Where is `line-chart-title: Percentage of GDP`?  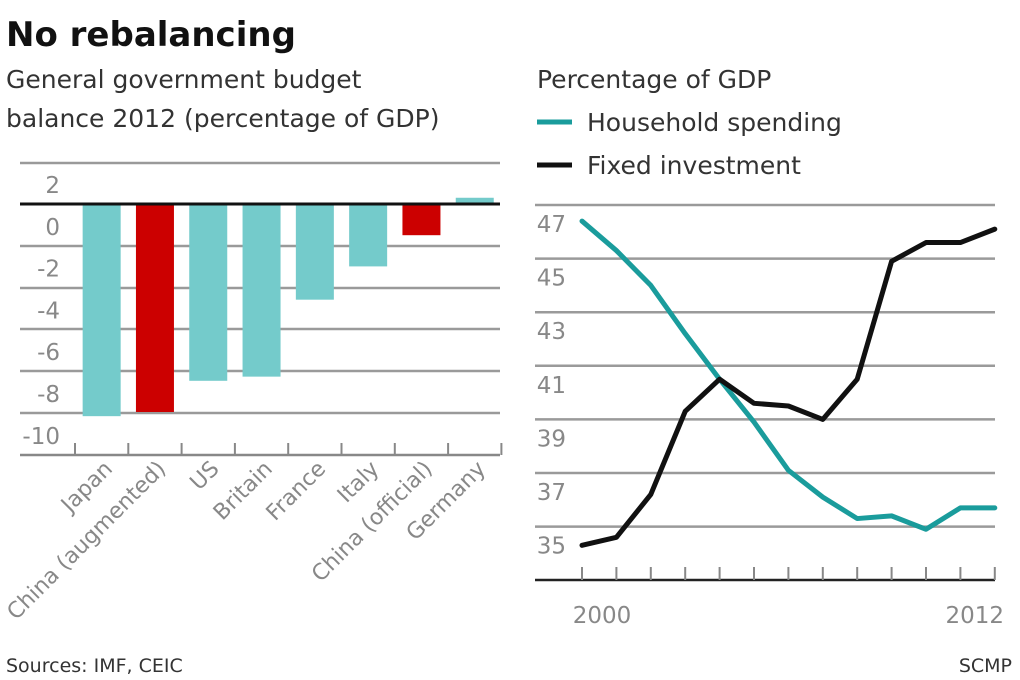
line-chart-title: Percentage of GDP is located at coordinates (654, 79).